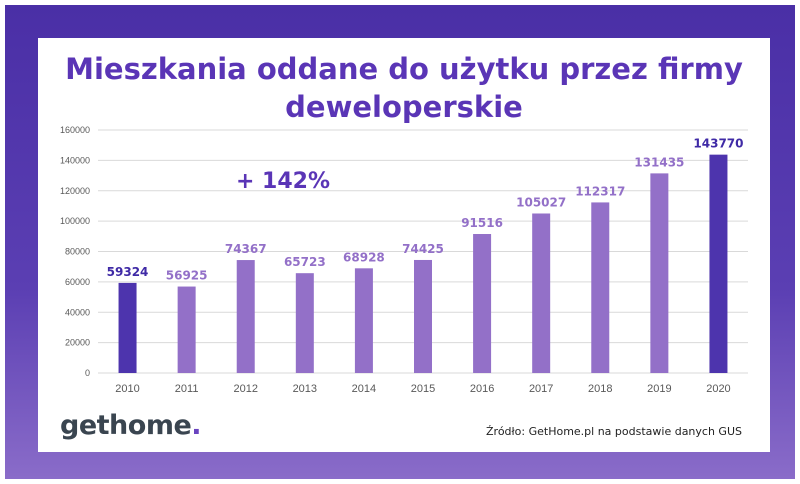 The image size is (800, 484). What do you see at coordinates (600, 287) in the screenshot?
I see `bar-2018` at bounding box center [600, 287].